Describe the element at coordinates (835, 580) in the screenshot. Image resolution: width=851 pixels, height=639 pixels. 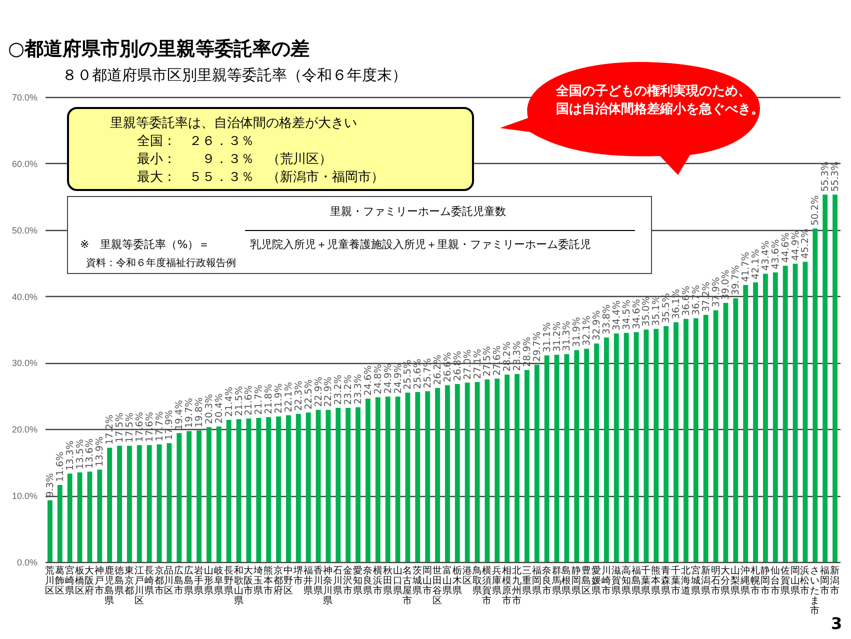
I see `x-tick-label: 新潟市` at that location.